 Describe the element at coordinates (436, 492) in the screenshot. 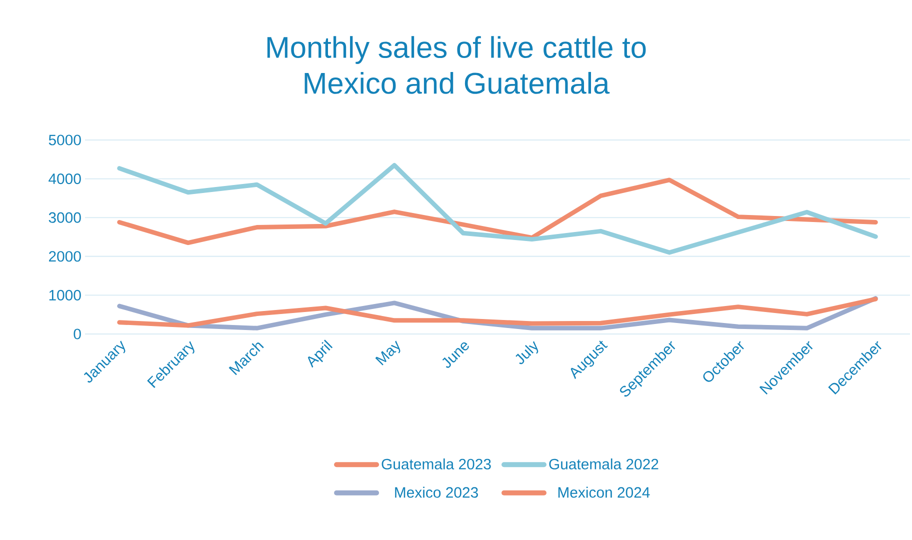

I see `legend-label: Mexico 2023` at that location.